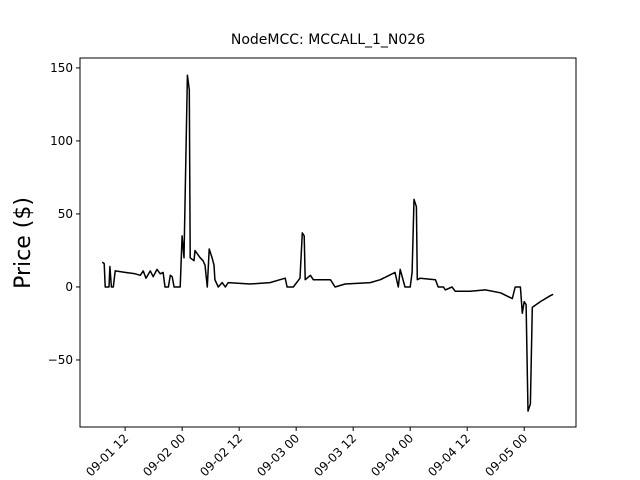 Image resolution: width=640 pixels, height=480 pixels. What do you see at coordinates (449, 455) in the screenshot?
I see `x-tick-label: 09-04 12` at bounding box center [449, 455].